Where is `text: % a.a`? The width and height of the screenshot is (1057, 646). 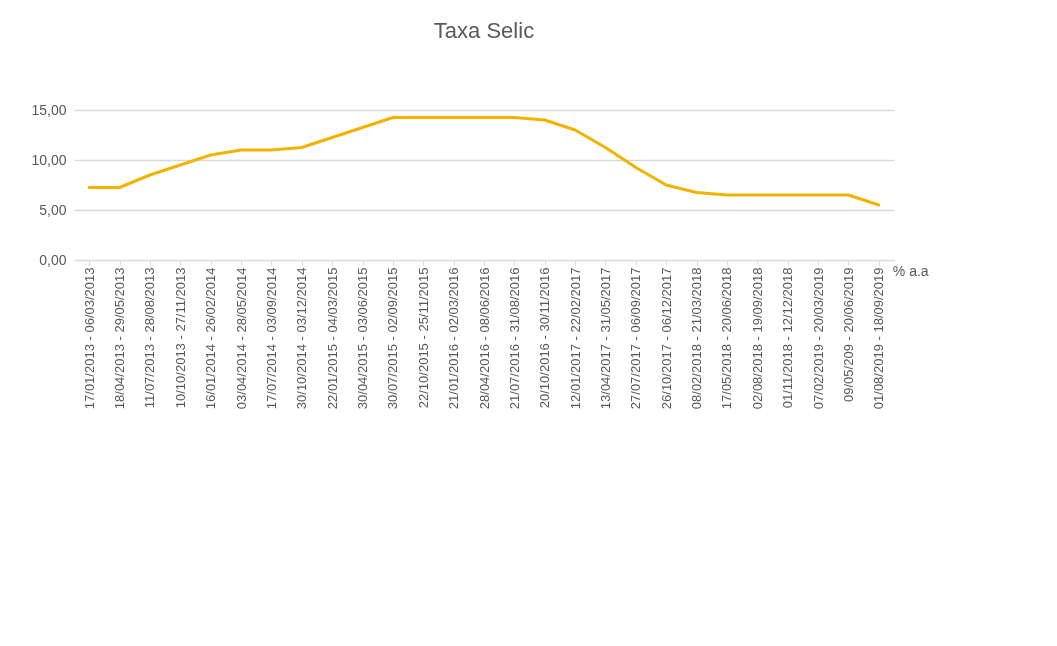
text: % a.a is located at coordinates (910, 271).